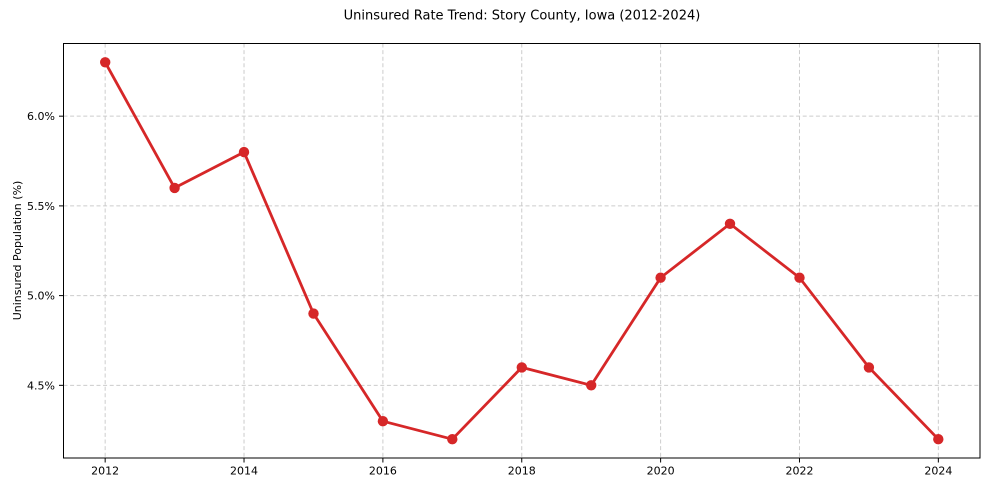  Describe the element at coordinates (17, 251) in the screenshot. I see `y-axis-label: Uninsured Population (%)` at that location.